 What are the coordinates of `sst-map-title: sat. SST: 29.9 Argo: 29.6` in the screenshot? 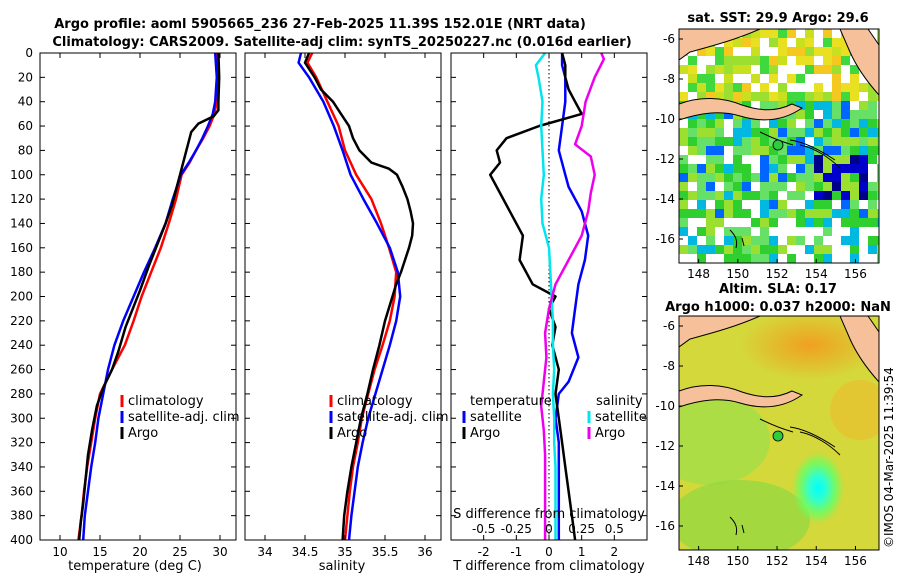 It's located at (777, 18).